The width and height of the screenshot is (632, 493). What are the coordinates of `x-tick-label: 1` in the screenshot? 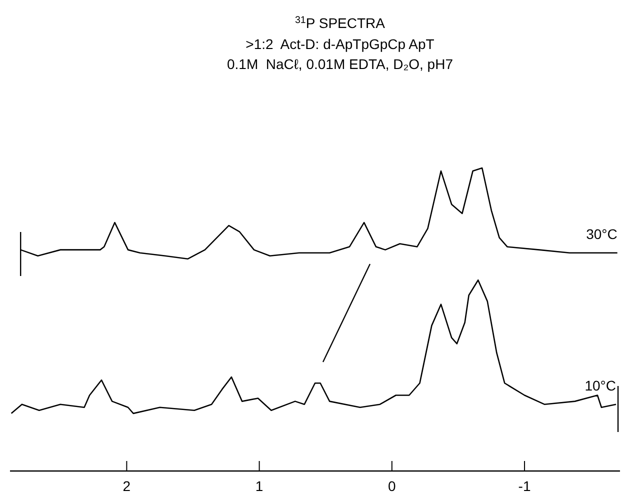 It's located at (259, 485).